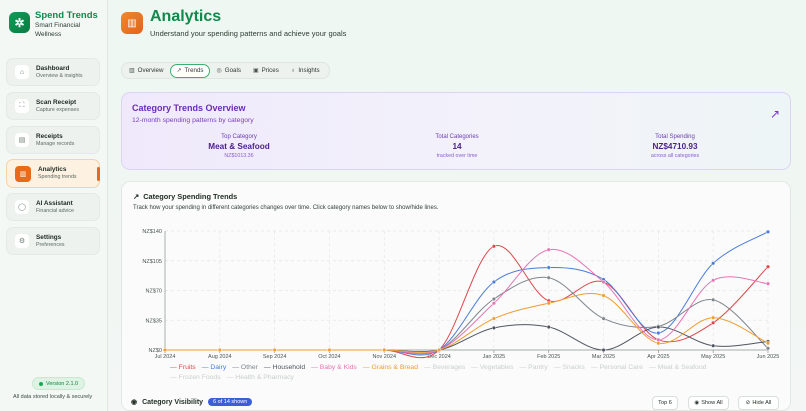 Image resolution: width=806 pixels, height=411 pixels. What do you see at coordinates (492, 367) in the screenshot?
I see `legend-item-vegetables: — Vegetables` at bounding box center [492, 367].